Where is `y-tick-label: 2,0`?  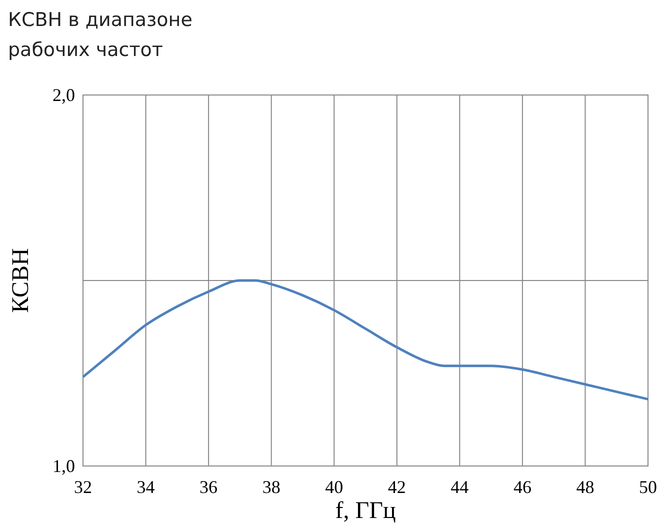
y-tick-label: 2,0 is located at coordinates (63, 95).